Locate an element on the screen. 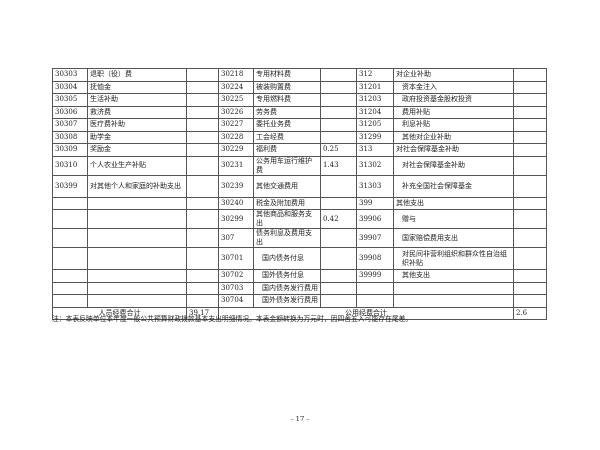  goods-code: 30224 is located at coordinates (236, 87).